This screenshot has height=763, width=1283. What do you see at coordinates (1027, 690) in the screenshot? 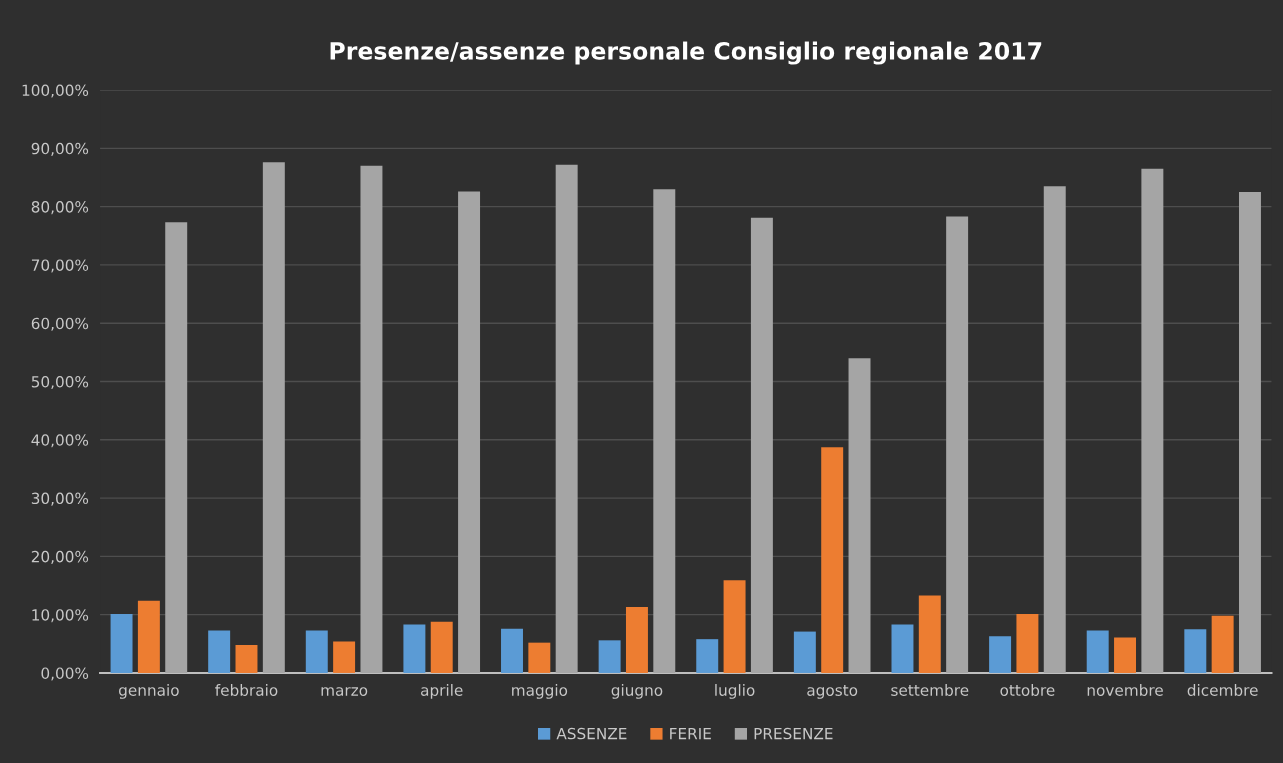
I see `x-tick-label: ottobre` at bounding box center [1027, 690].